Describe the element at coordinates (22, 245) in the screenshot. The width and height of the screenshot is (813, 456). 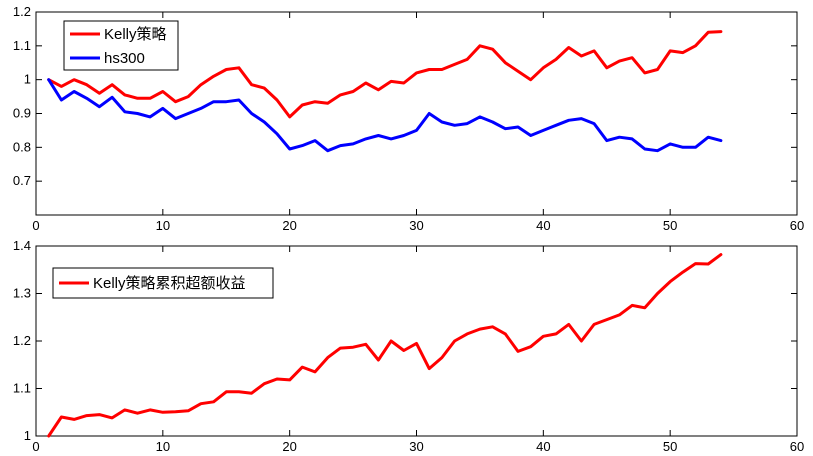
I see `y-tick-label-bottom-4: 1.4` at that location.